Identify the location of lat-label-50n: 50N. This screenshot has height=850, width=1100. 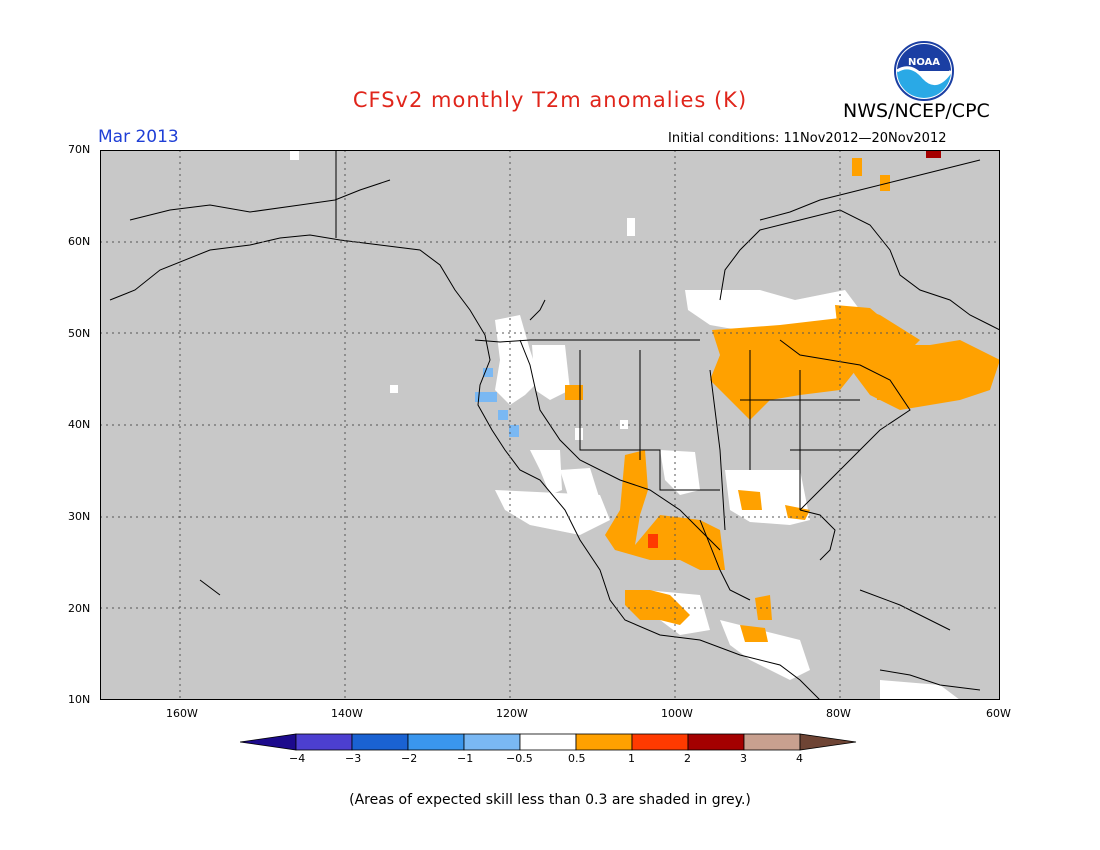
(79, 333).